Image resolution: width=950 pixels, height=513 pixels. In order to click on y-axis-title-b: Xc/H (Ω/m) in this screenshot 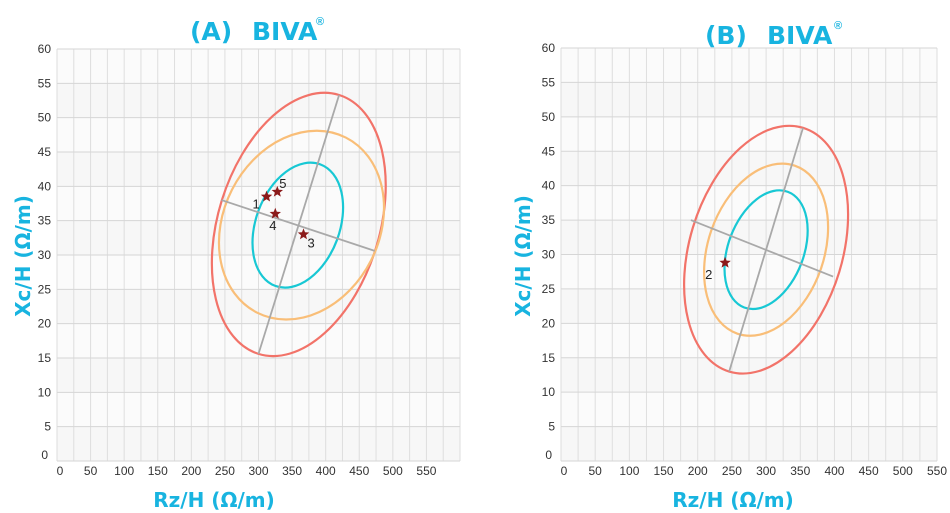, I will do `click(523, 256)`.